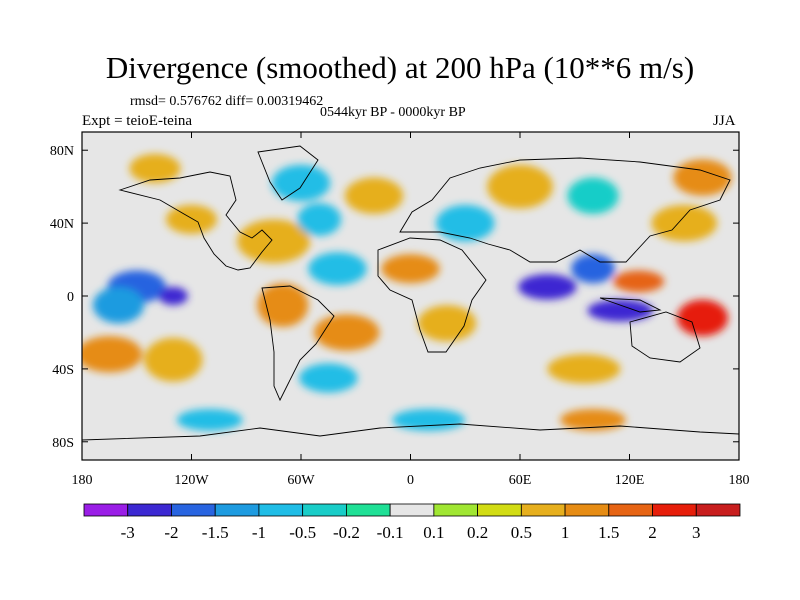 The height and width of the screenshot is (600, 800). Describe the element at coordinates (62, 224) in the screenshot. I see `y-tick-label: 40N` at that location.